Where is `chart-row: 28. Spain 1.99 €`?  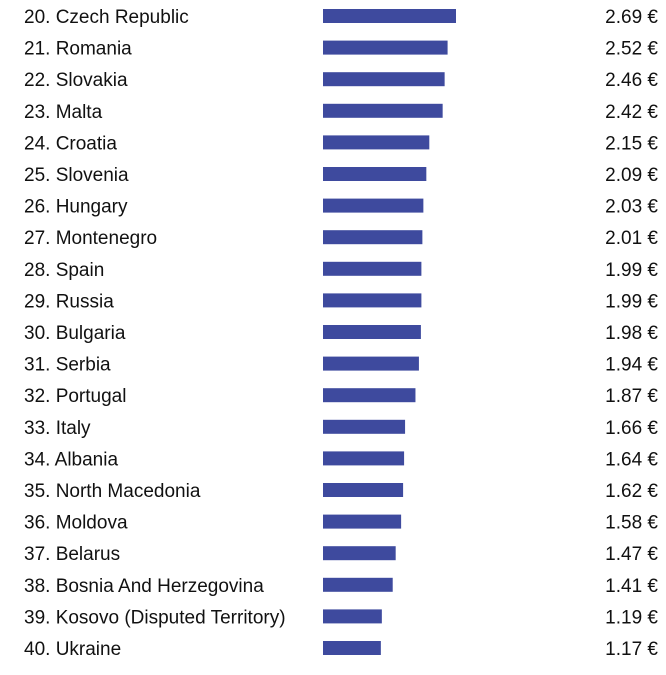
chart-row: 28. Spain 1.99 € is located at coordinates (341, 270).